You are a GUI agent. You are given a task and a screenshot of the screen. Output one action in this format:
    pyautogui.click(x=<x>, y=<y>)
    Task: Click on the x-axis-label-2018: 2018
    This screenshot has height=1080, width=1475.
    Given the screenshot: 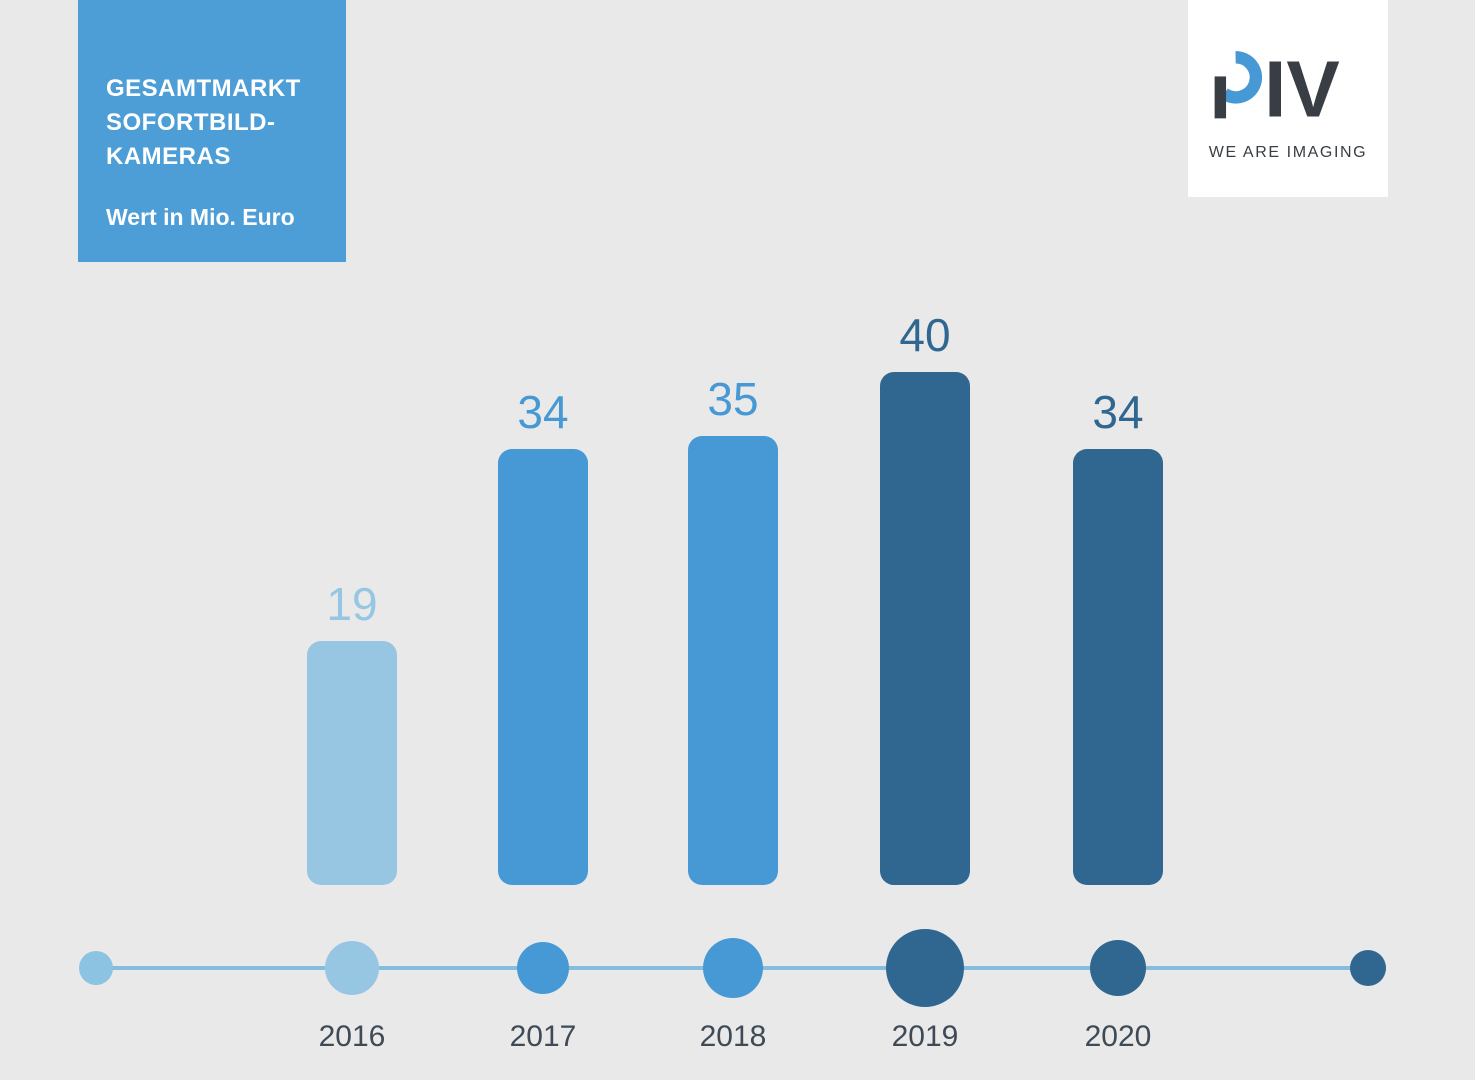 What is the action you would take?
    pyautogui.click(x=733, y=1036)
    